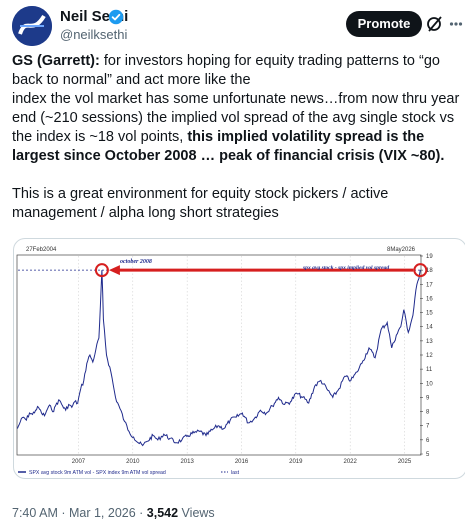 The image size is (465, 525). Describe the element at coordinates (429, 370) in the screenshot. I see `y-tick-label: 11` at that location.